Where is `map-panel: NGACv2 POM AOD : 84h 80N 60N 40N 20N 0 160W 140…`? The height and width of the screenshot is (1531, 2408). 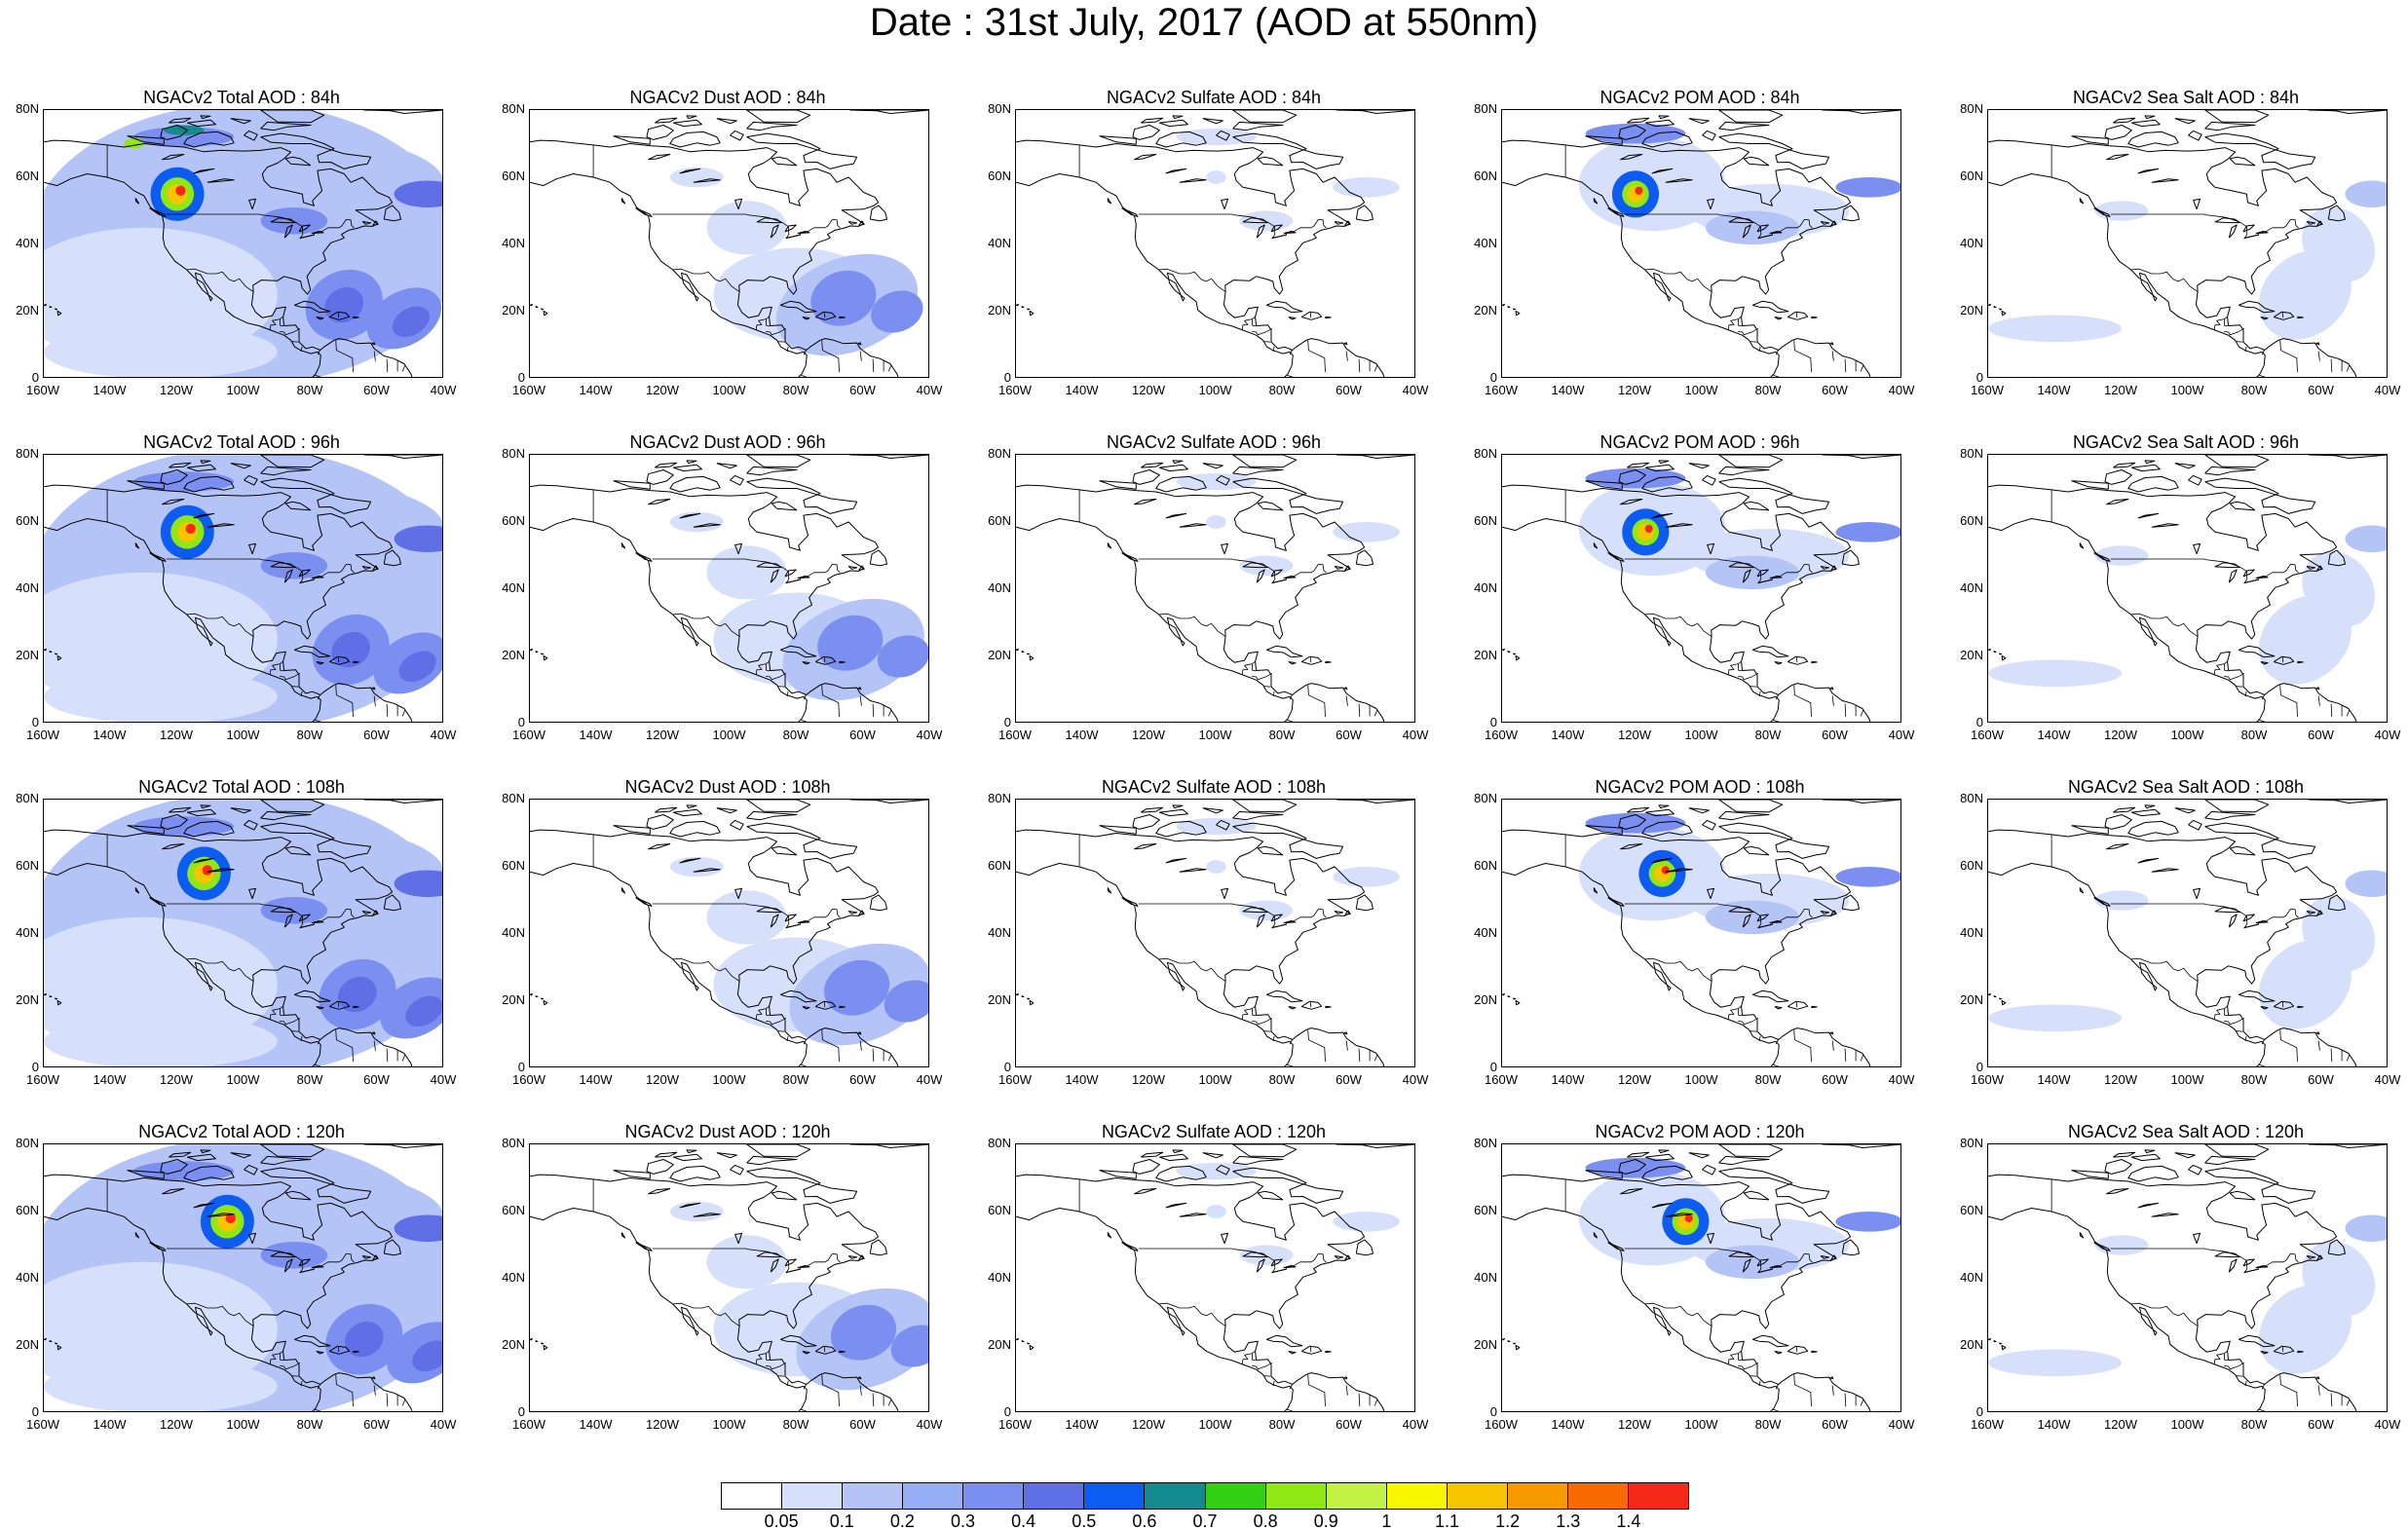 map-panel: NGACv2 POM AOD : 84h 80N 60N 40N 20N 0 160W 140… is located at coordinates (1701, 251).